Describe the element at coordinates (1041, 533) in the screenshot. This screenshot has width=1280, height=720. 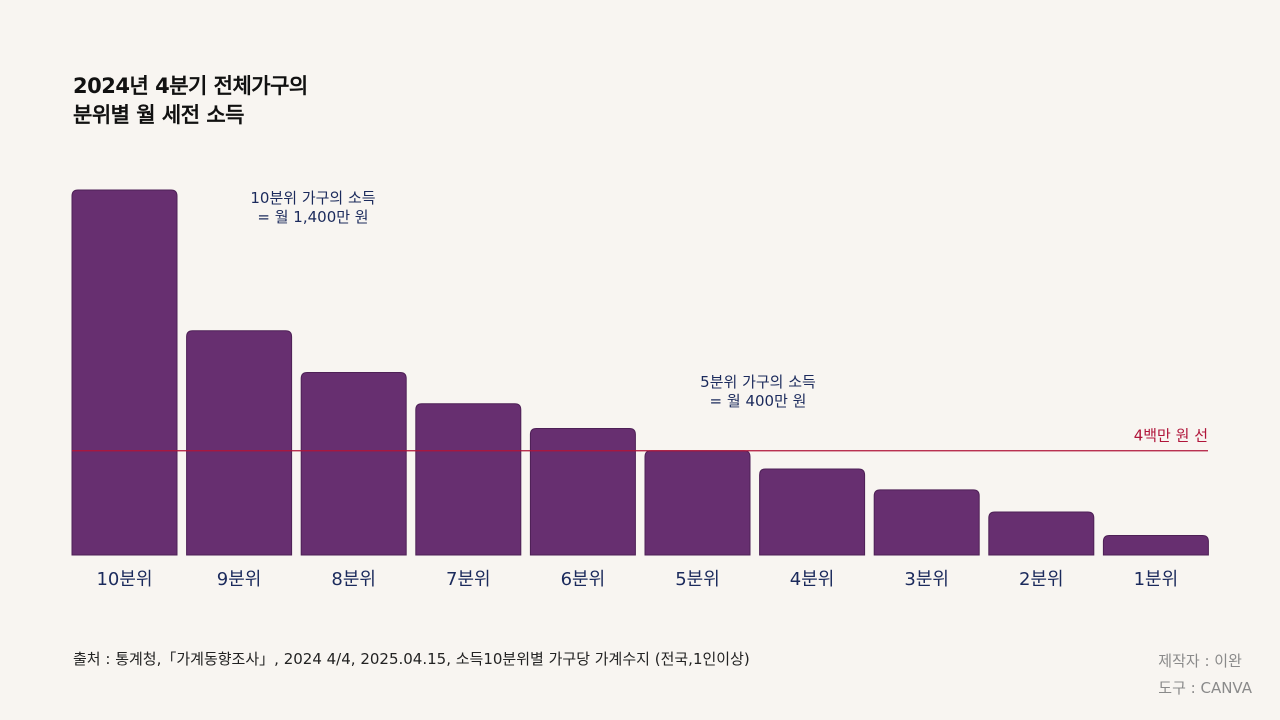
I see `bar-2분위` at that location.